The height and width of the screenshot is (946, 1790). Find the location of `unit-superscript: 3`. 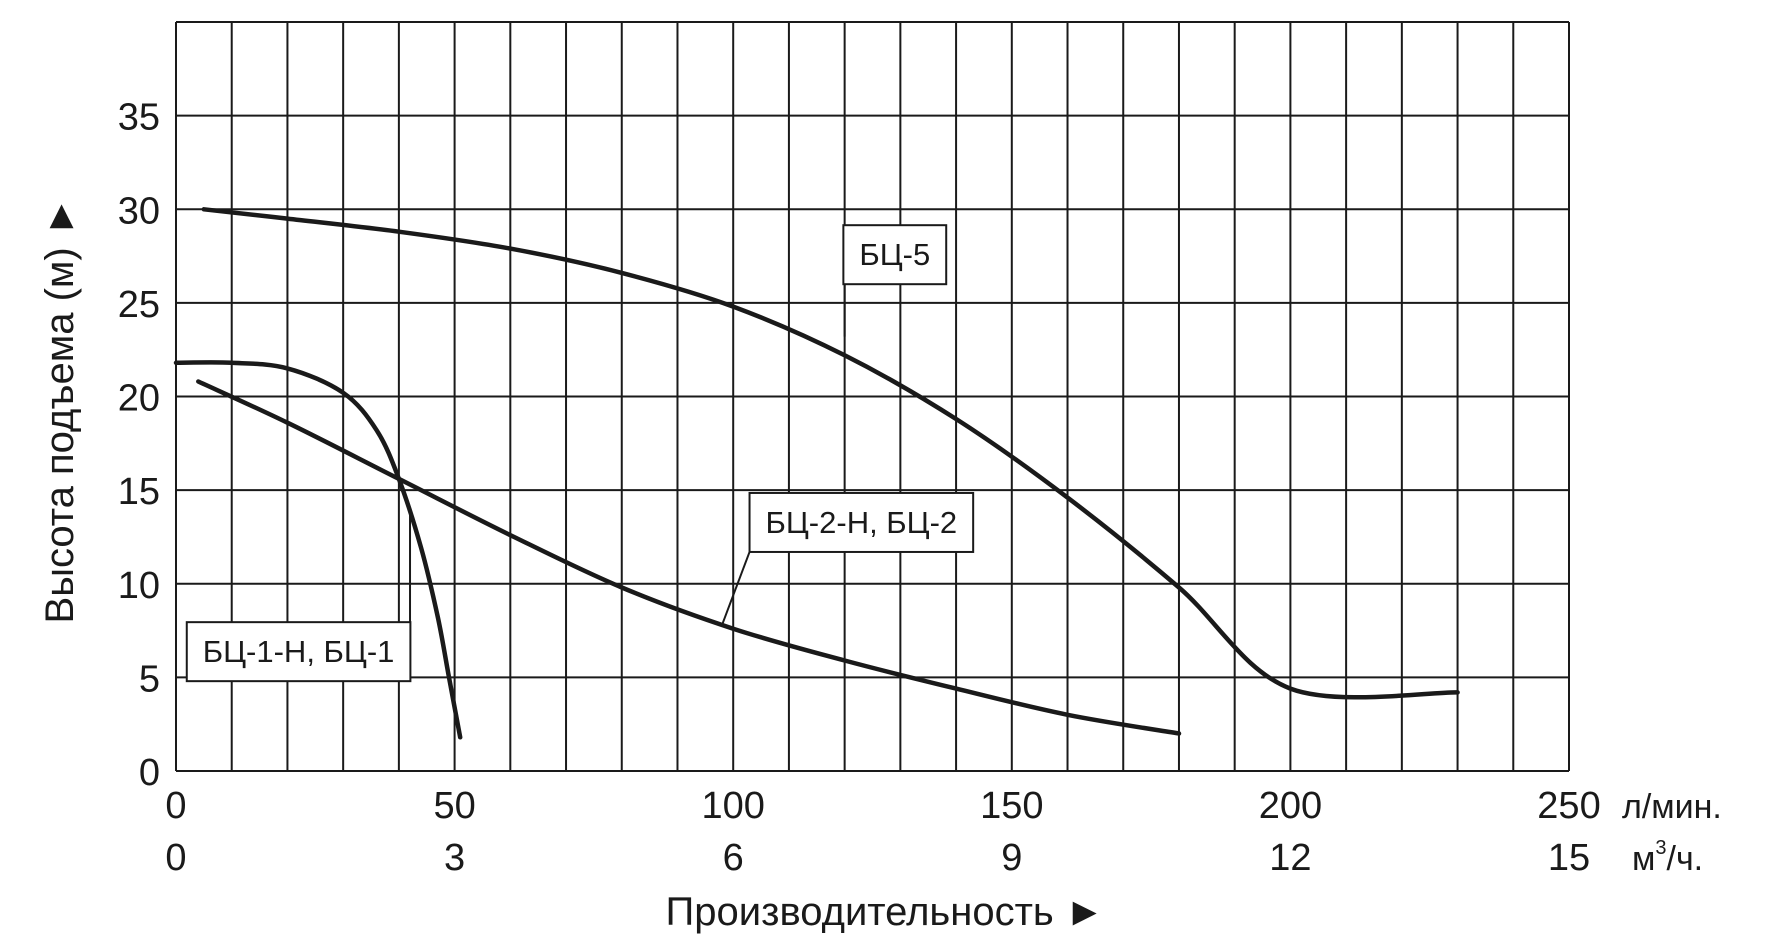

unit-superscript: 3 is located at coordinates (1660, 848).